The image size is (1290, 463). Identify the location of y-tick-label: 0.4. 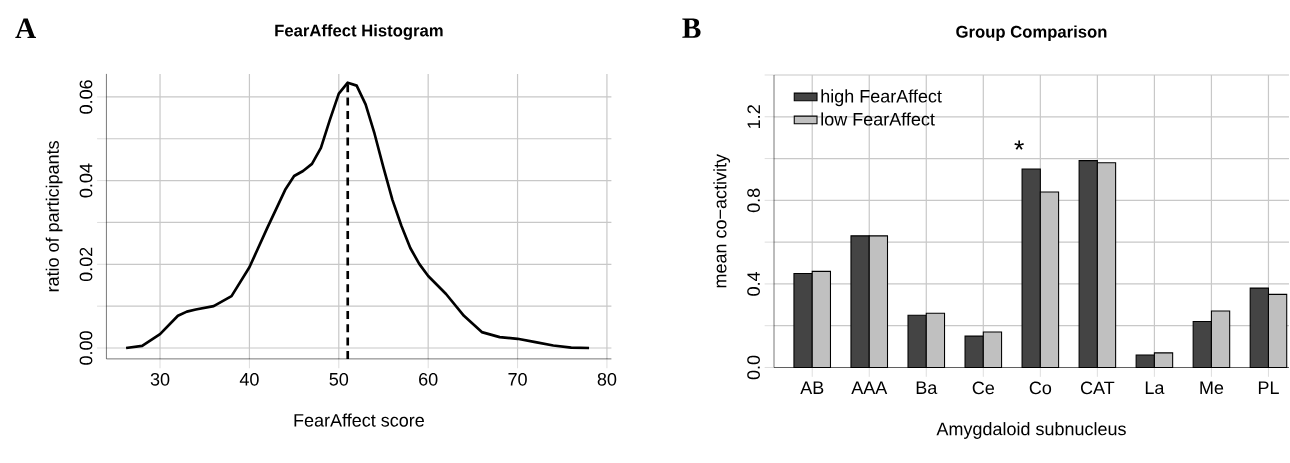
(753, 283).